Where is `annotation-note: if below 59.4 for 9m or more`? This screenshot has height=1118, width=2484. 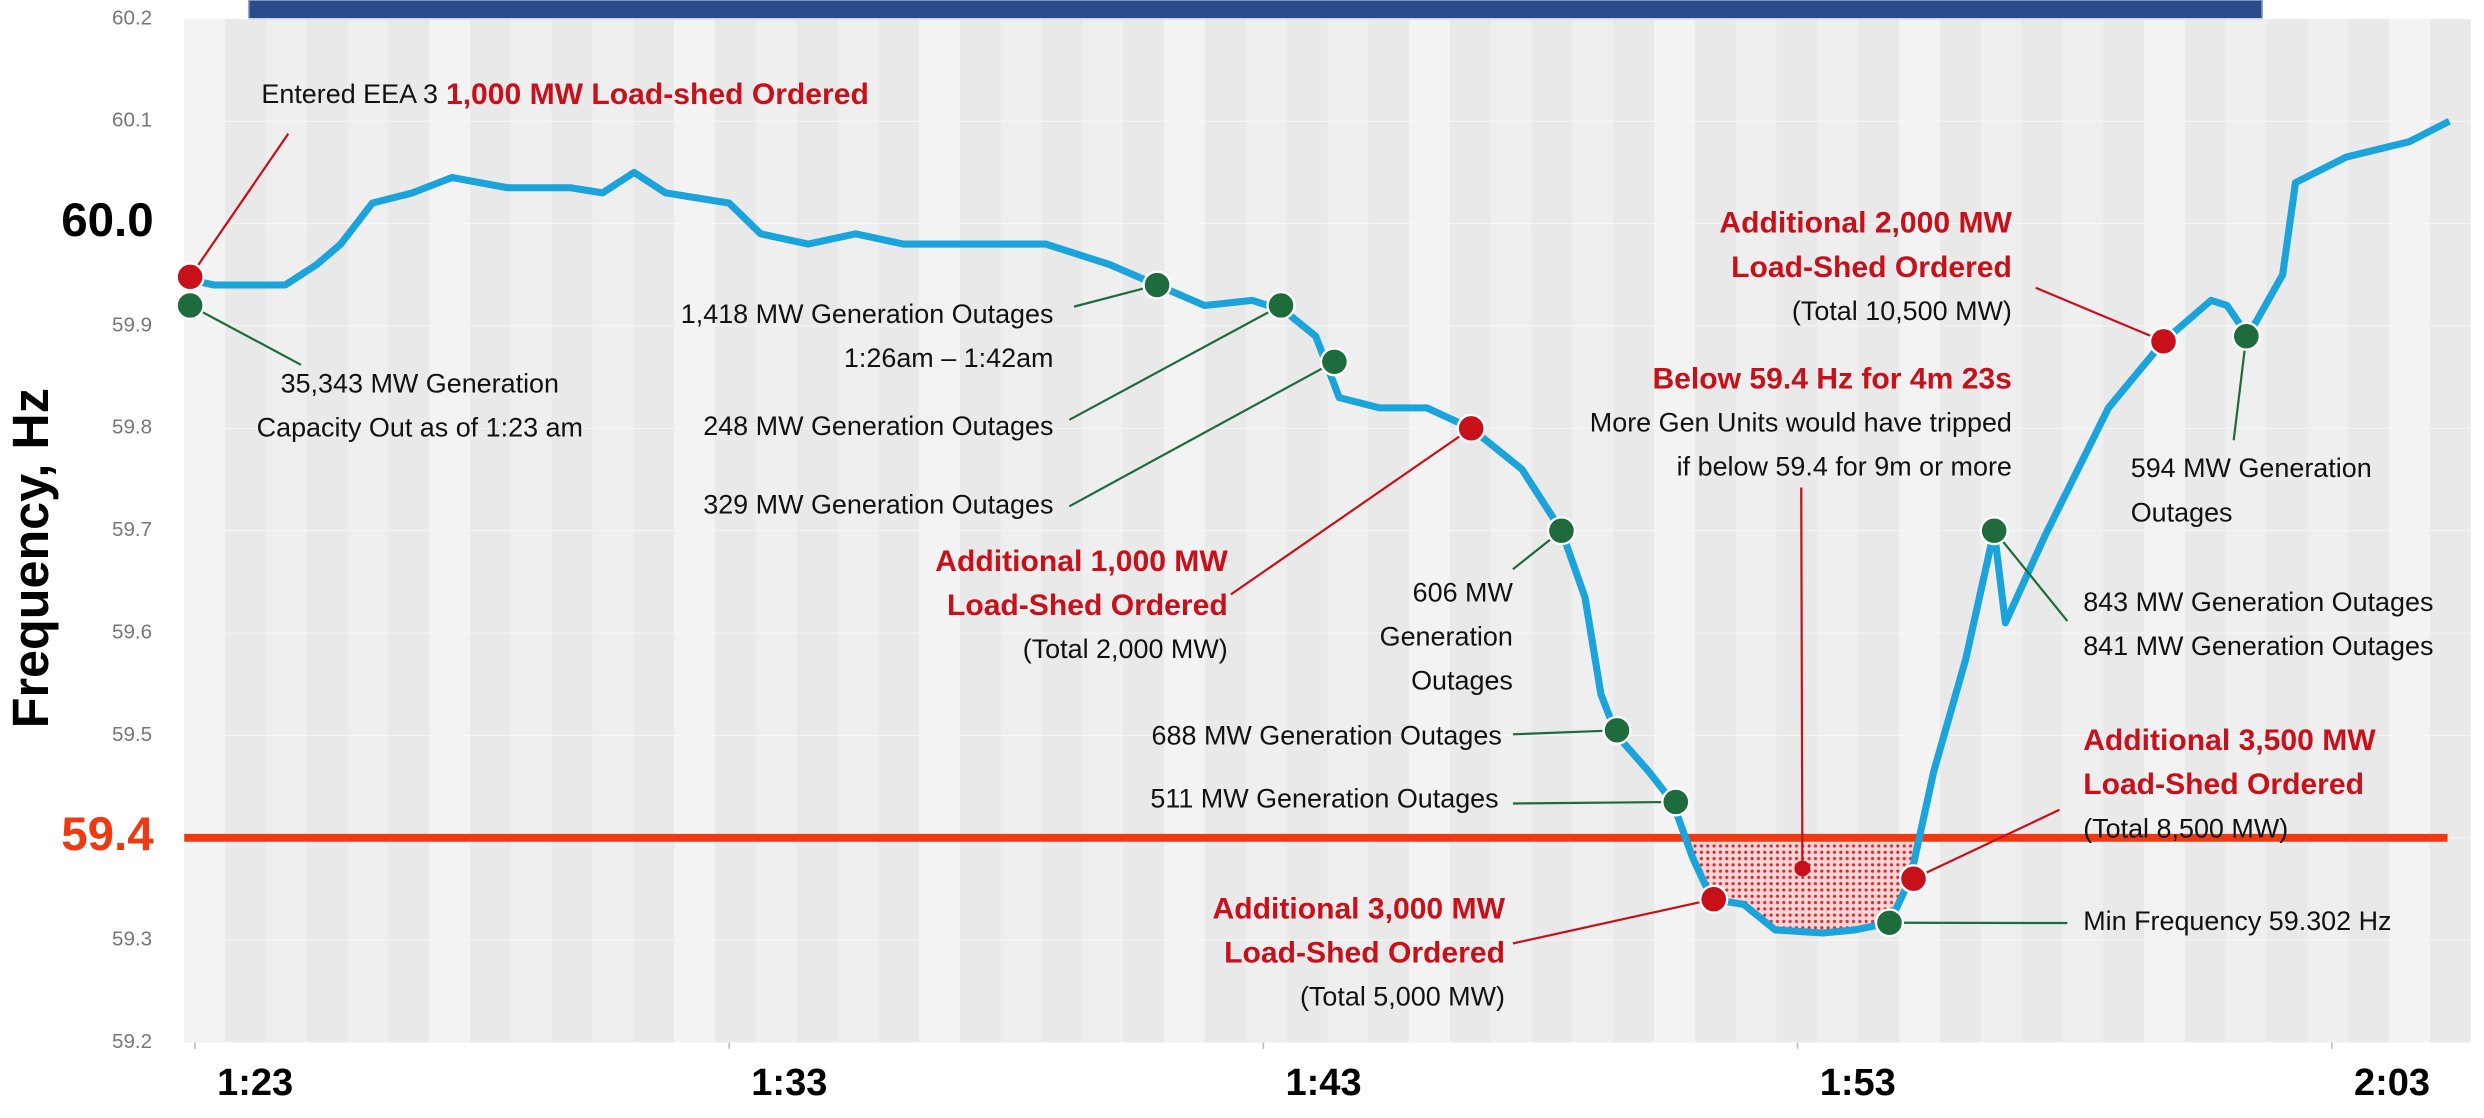
annotation-note: if below 59.4 for 9m or more is located at coordinates (1844, 467).